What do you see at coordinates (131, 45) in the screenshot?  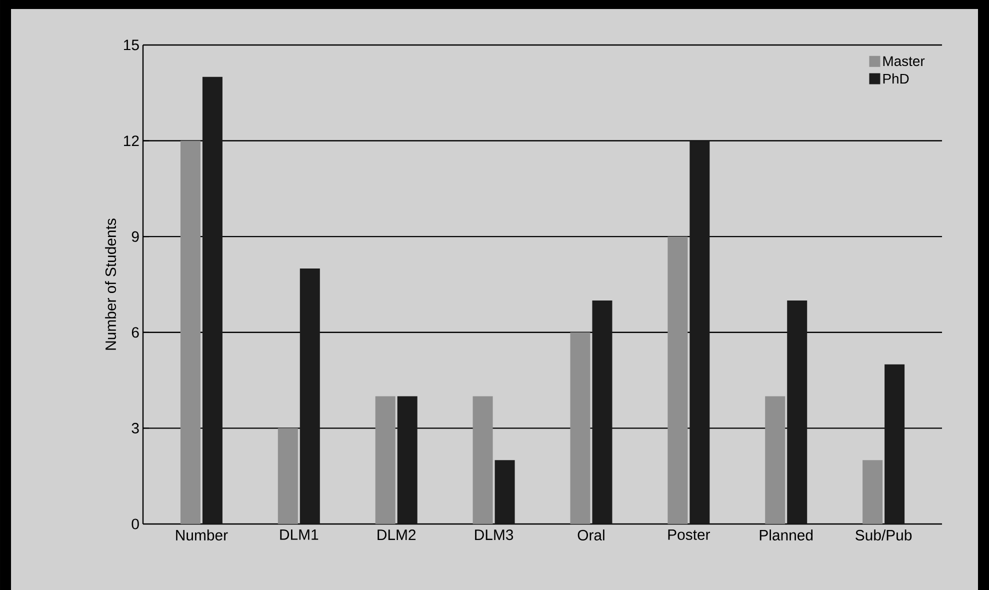 I see `y-tick-label: 15` at bounding box center [131, 45].